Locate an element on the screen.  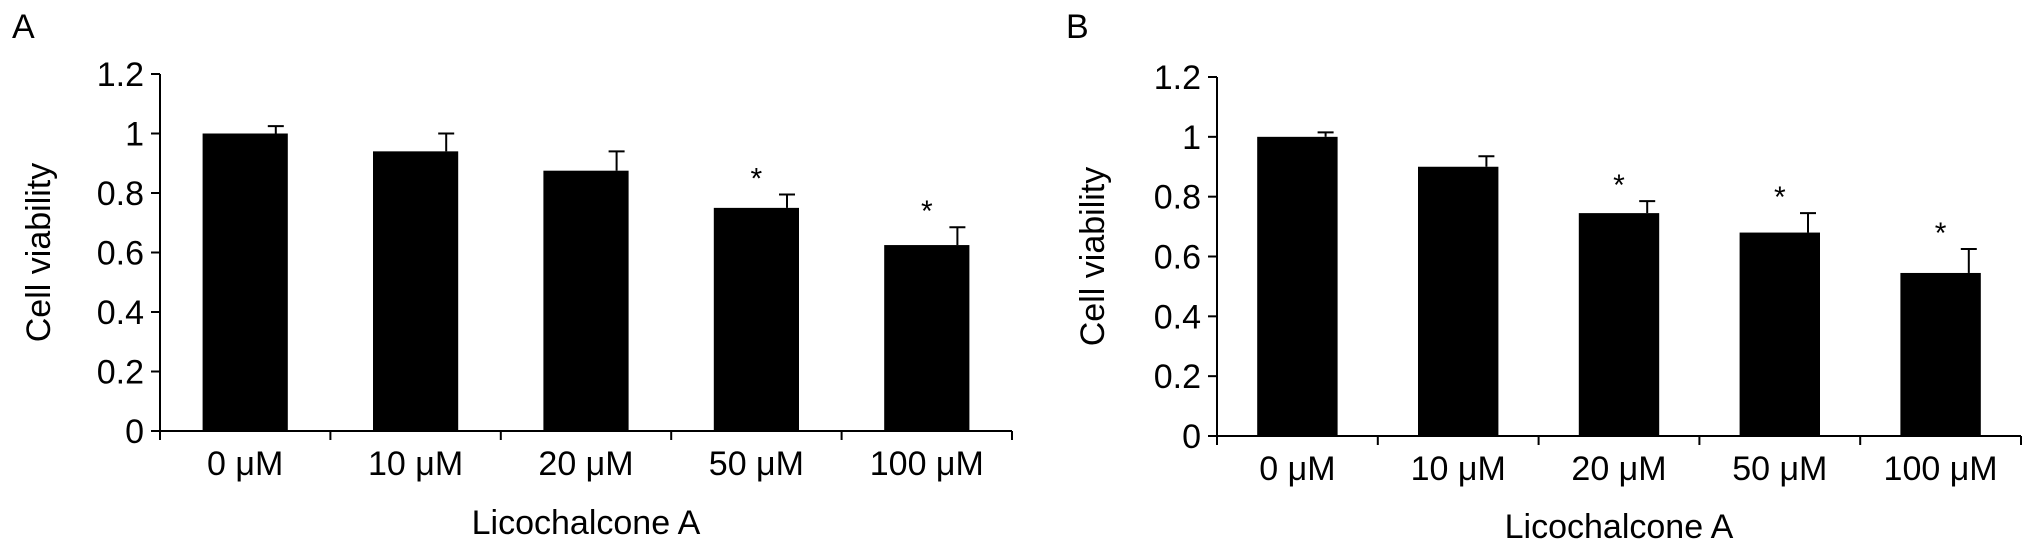
significance-markers: * * * is located at coordinates (1780, 209).